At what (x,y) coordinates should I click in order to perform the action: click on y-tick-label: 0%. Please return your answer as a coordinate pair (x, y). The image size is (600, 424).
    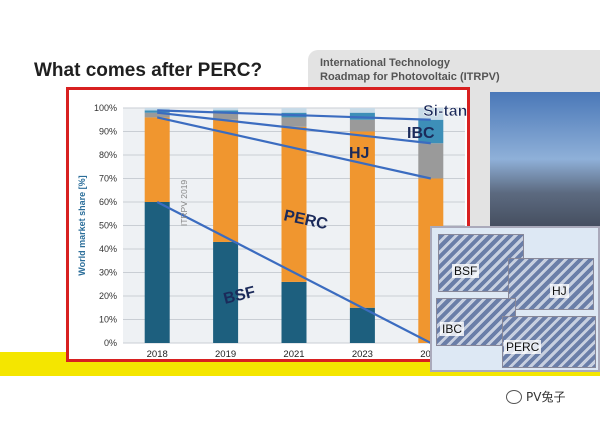
    Looking at the image, I should click on (110, 343).